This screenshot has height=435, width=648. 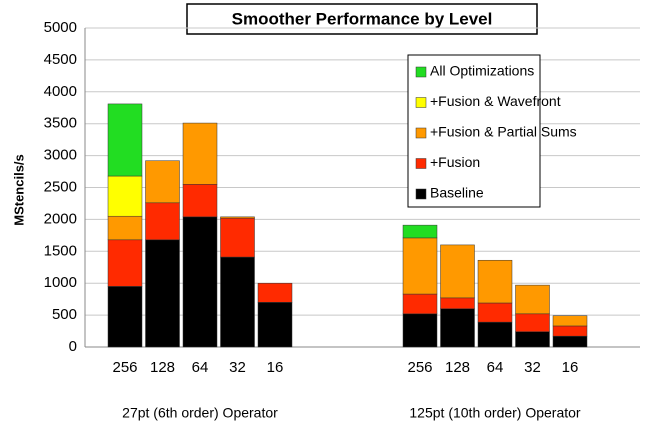 I want to click on y-tick-label: 0, so click(x=73, y=346).